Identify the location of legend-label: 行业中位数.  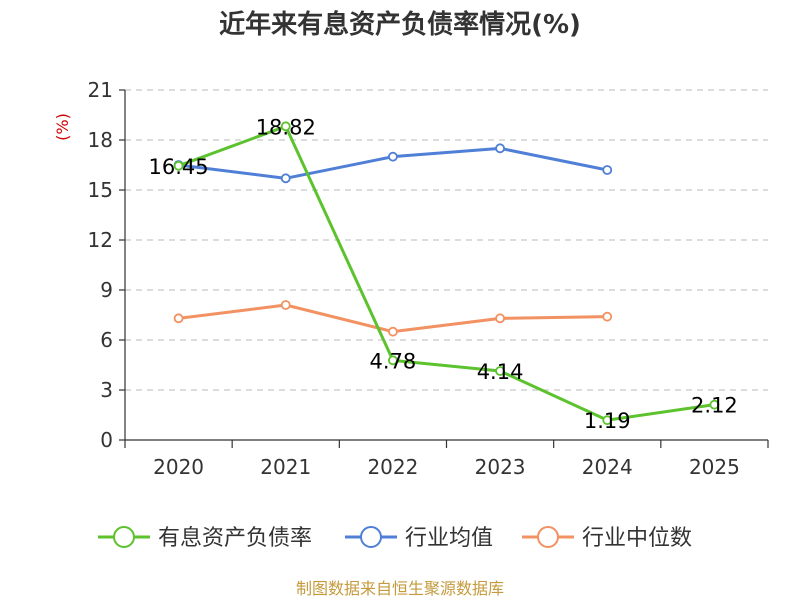
(637, 538).